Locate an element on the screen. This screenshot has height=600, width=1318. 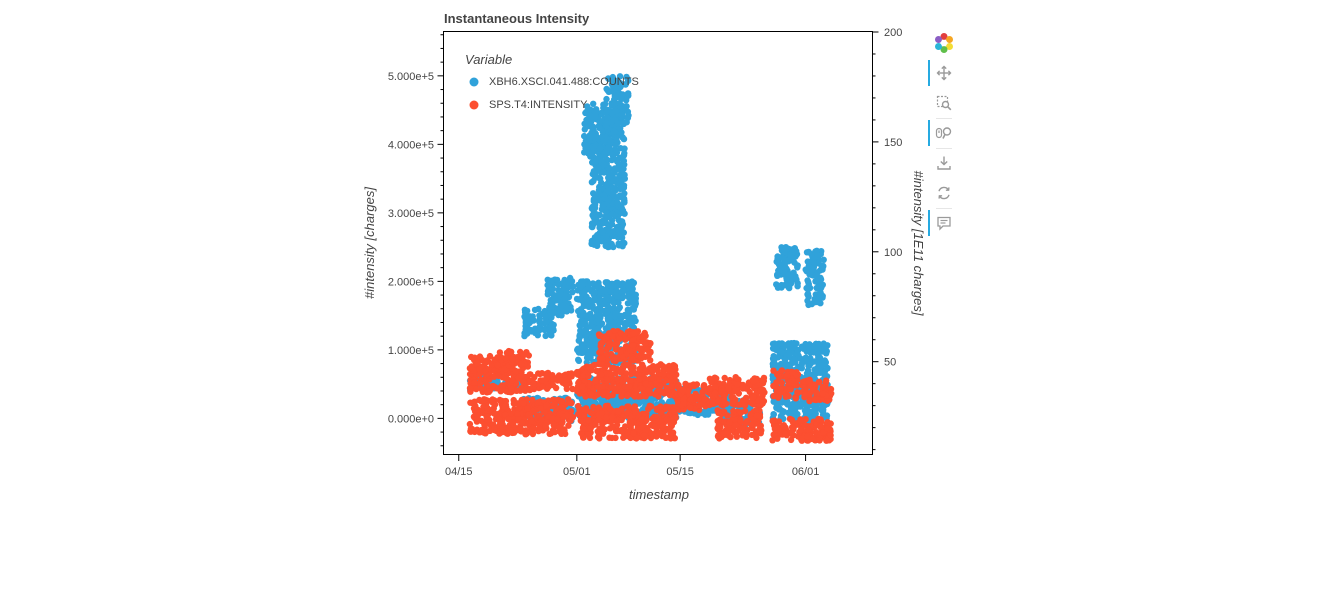
right-tick-label: 50 is located at coordinates (890, 363).